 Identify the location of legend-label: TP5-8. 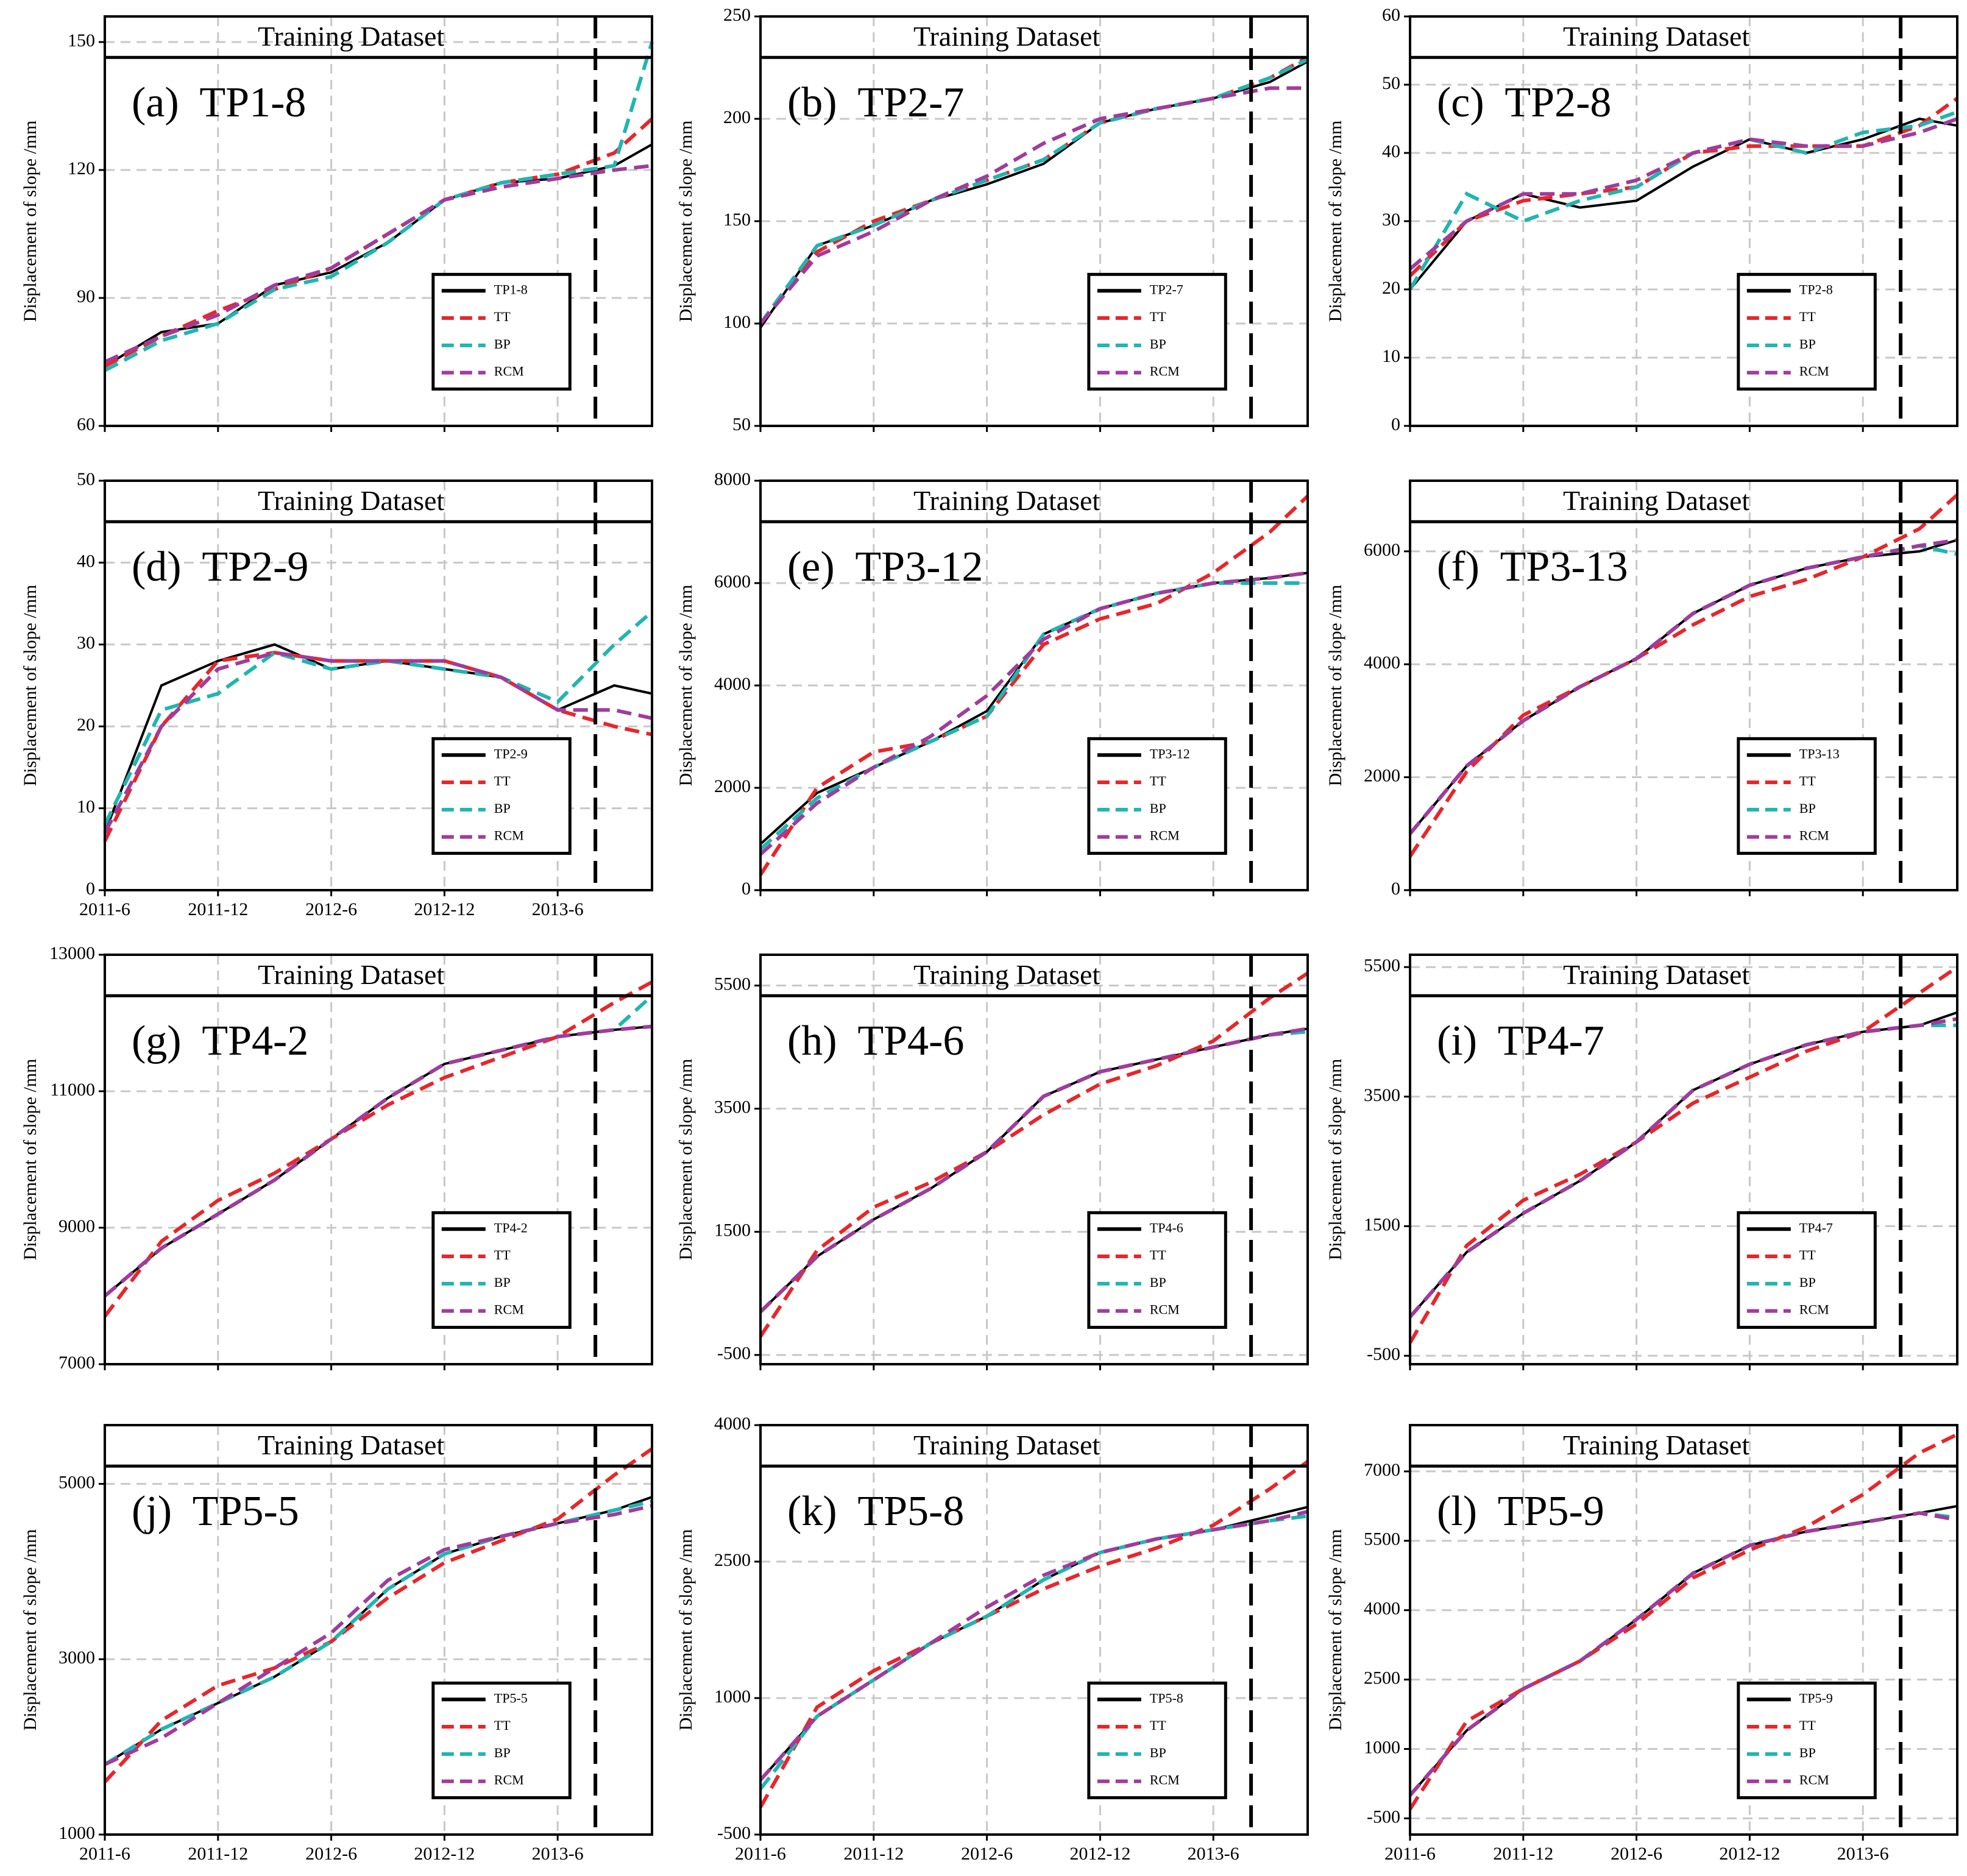
(1166, 1697).